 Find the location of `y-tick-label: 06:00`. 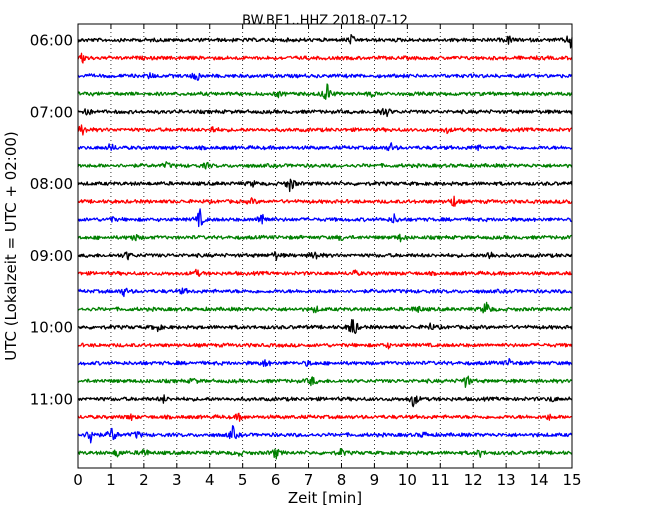

y-tick-label: 06:00 is located at coordinates (51, 41).